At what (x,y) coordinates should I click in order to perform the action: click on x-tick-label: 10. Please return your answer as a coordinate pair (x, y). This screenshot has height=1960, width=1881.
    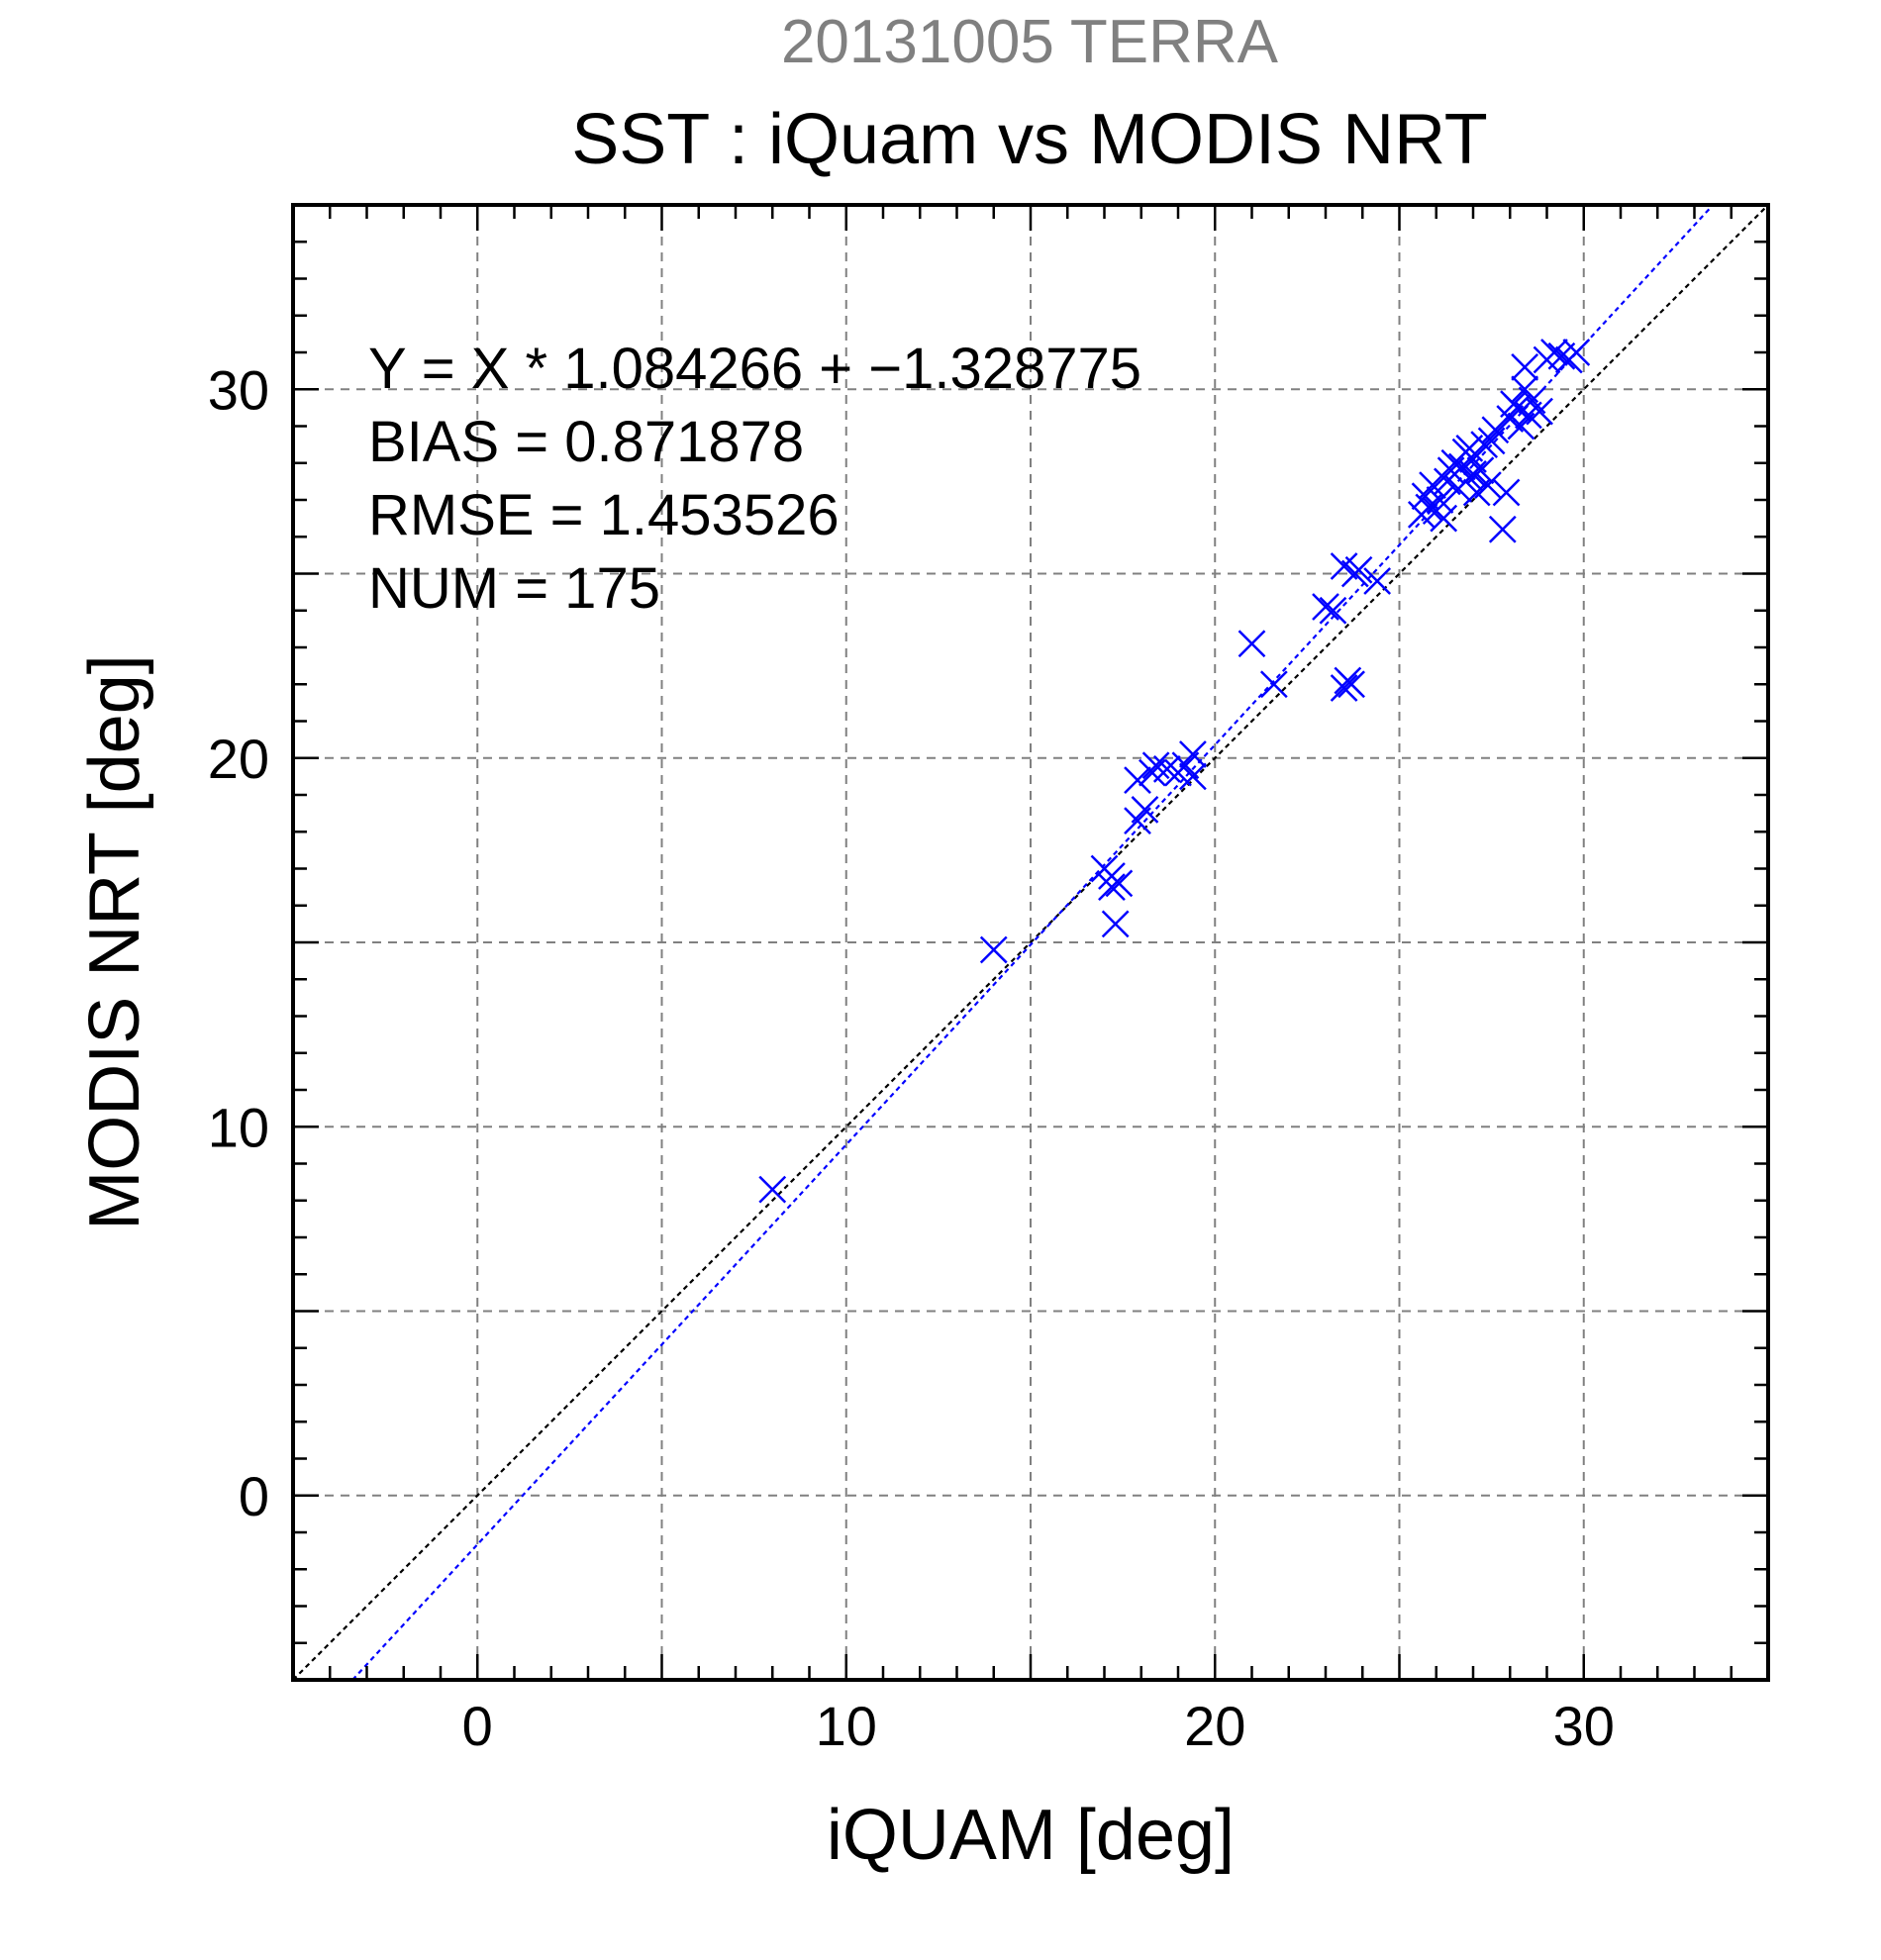
    Looking at the image, I should click on (846, 1726).